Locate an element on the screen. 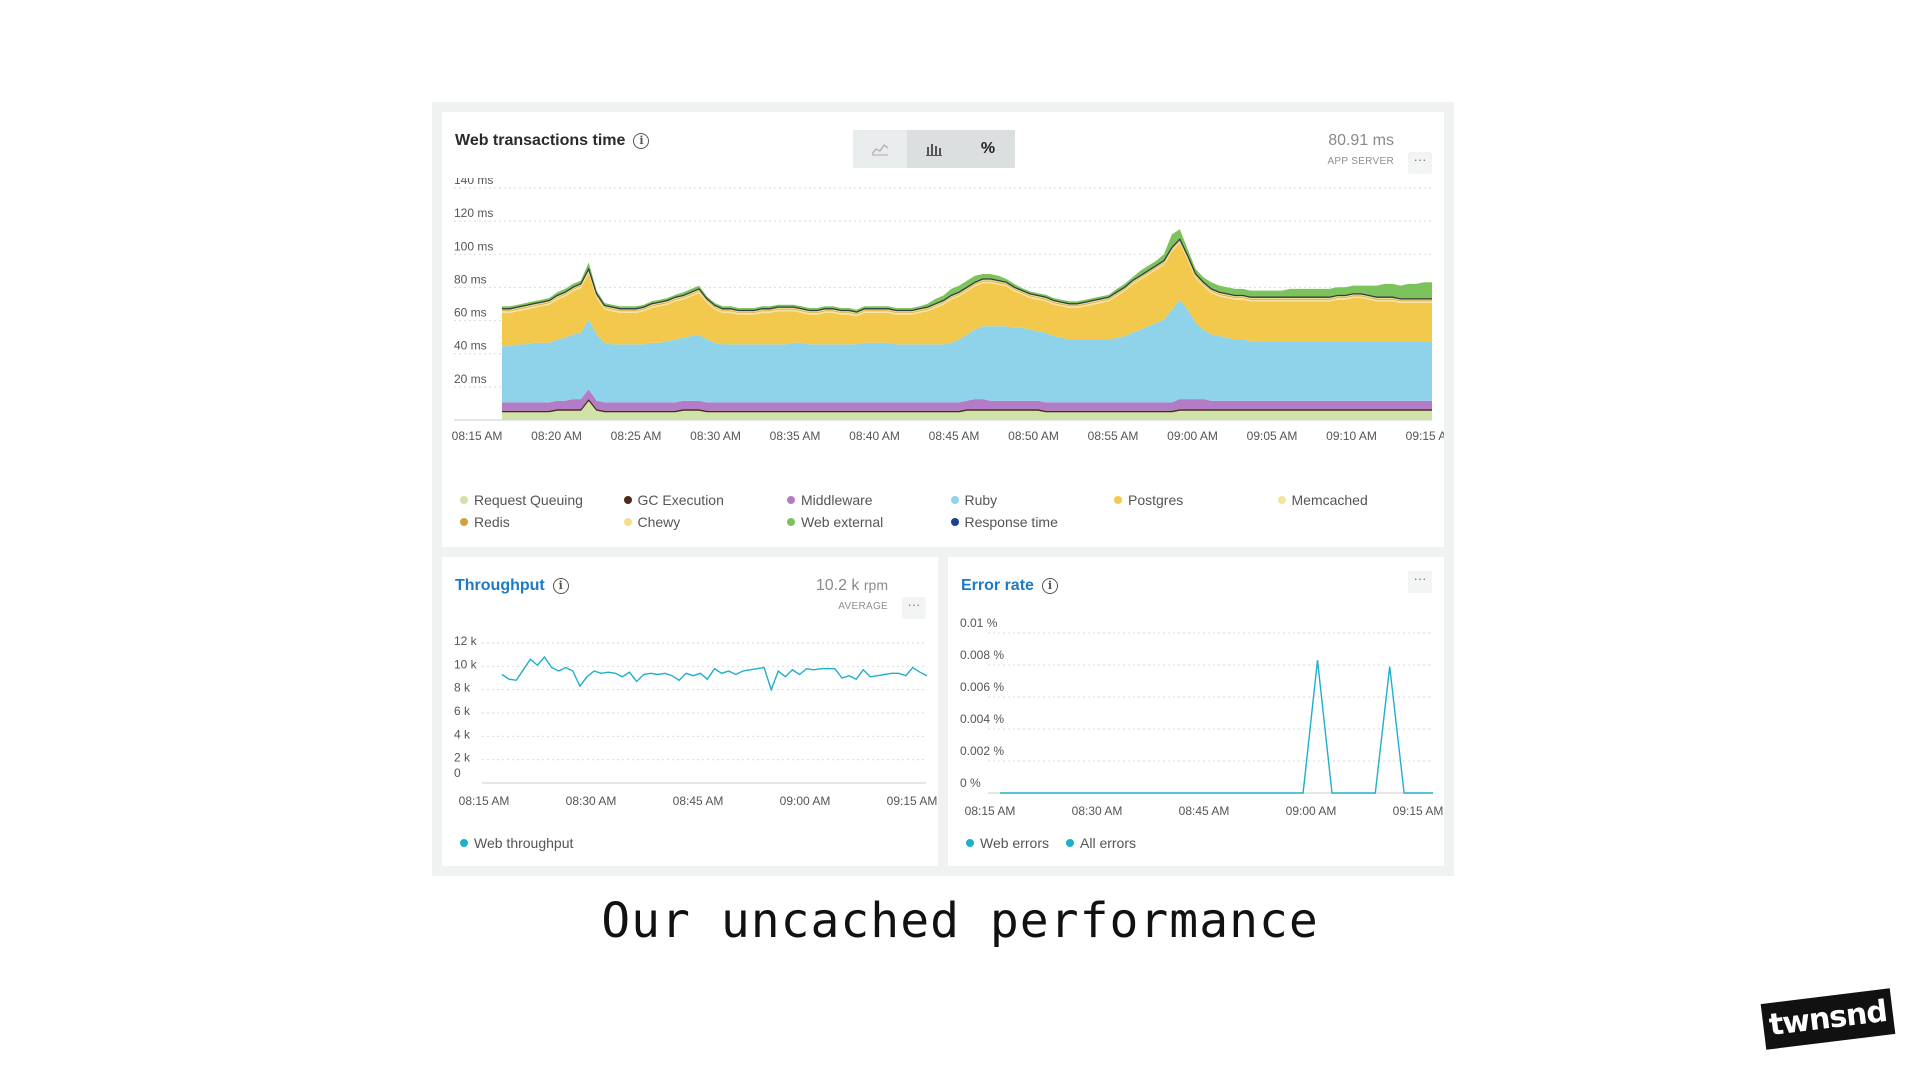 This screenshot has width=1920, height=1080. area-request-queuing is located at coordinates (967, 410).